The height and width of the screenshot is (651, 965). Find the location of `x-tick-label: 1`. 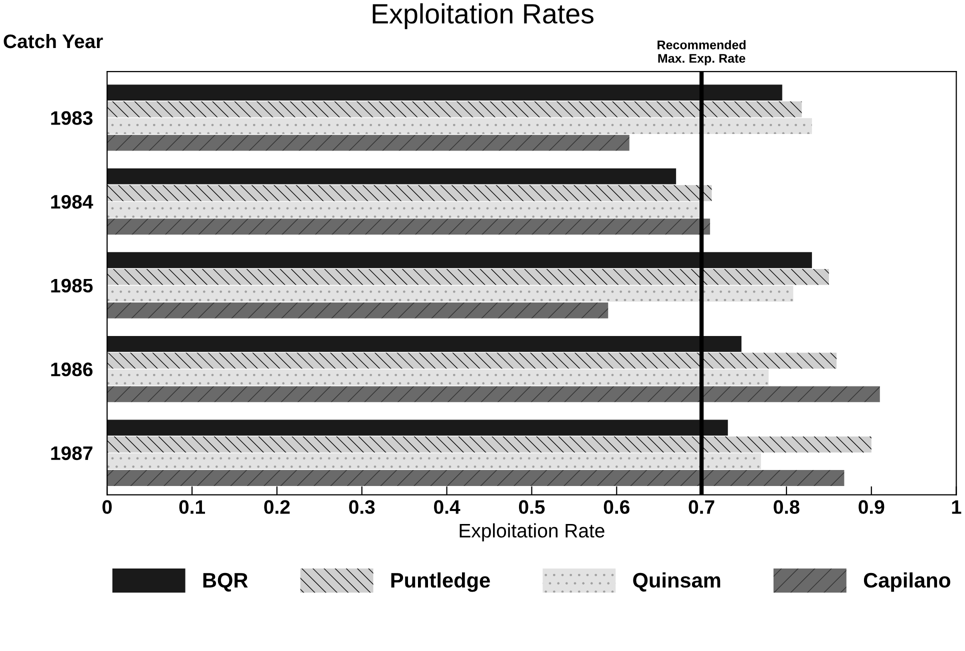

x-tick-label: 1 is located at coordinates (957, 507).